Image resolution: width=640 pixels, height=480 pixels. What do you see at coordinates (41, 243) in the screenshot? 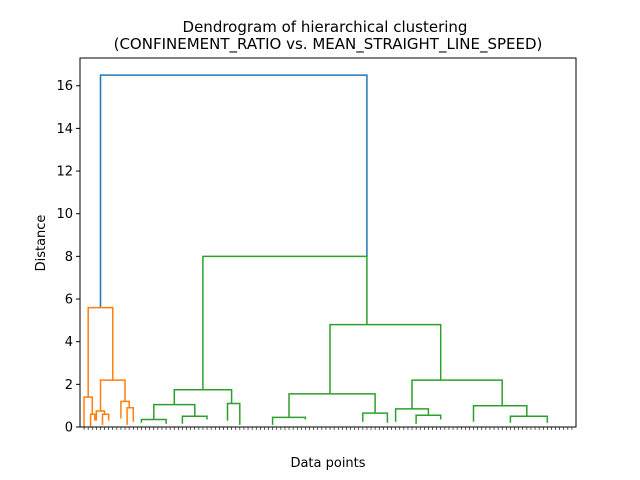
I see `y-axis-label: Distance` at bounding box center [41, 243].